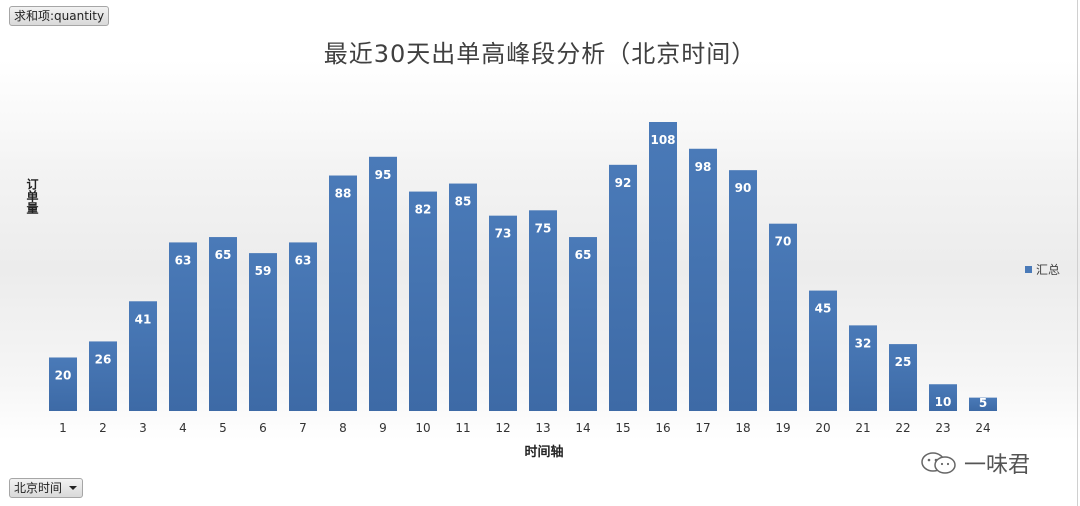  What do you see at coordinates (942, 428) in the screenshot?
I see `x-tick-label-23: 23` at bounding box center [942, 428].